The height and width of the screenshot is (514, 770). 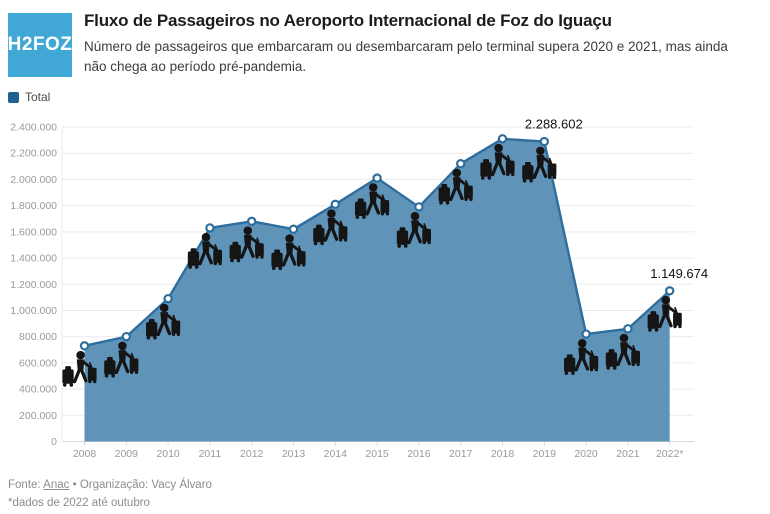 I want to click on source-link-anac: Anac, so click(x=56, y=485).